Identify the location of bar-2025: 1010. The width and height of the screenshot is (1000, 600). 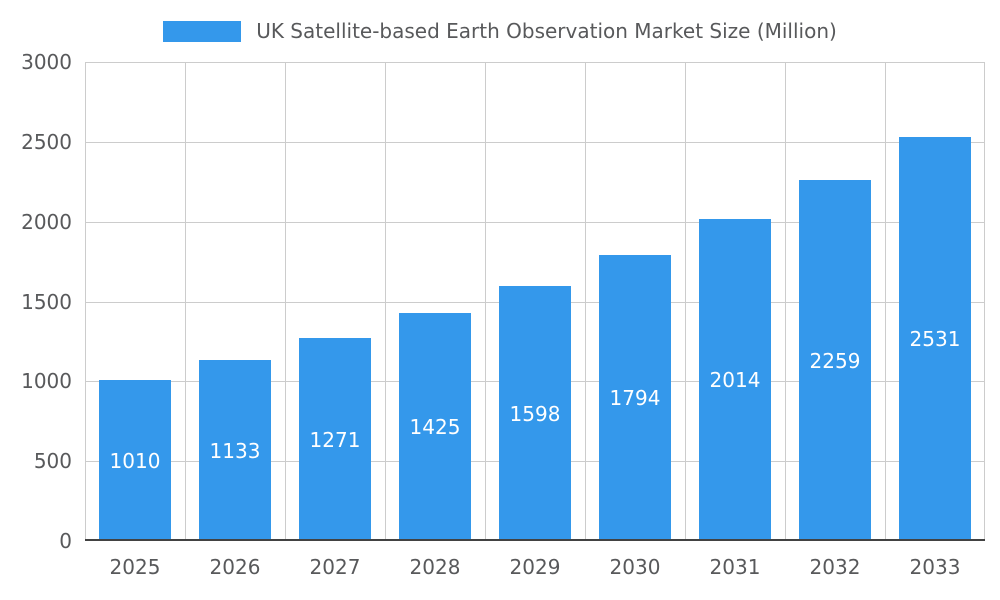
(135, 460).